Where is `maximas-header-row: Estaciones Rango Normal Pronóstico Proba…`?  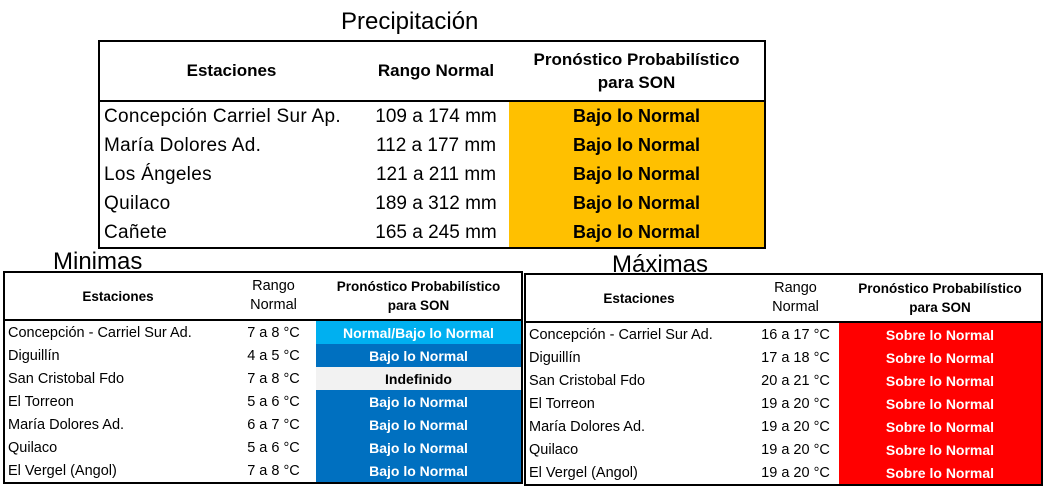
maximas-header-row: Estaciones Rango Normal Pronóstico Proba… is located at coordinates (783, 298).